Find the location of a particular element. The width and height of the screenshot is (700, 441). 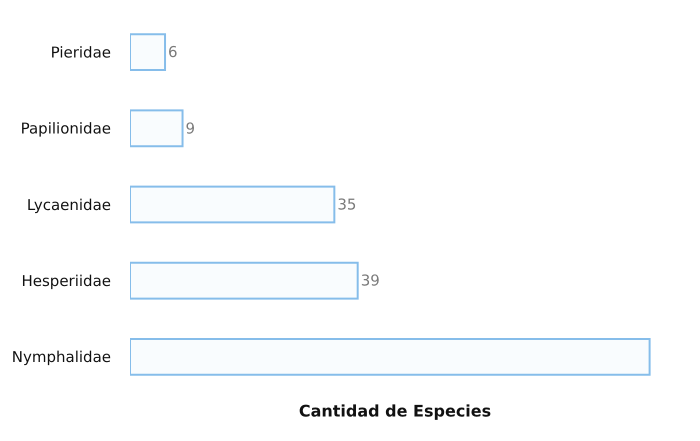

y-tick-label: Papilionidae is located at coordinates (65, 129).